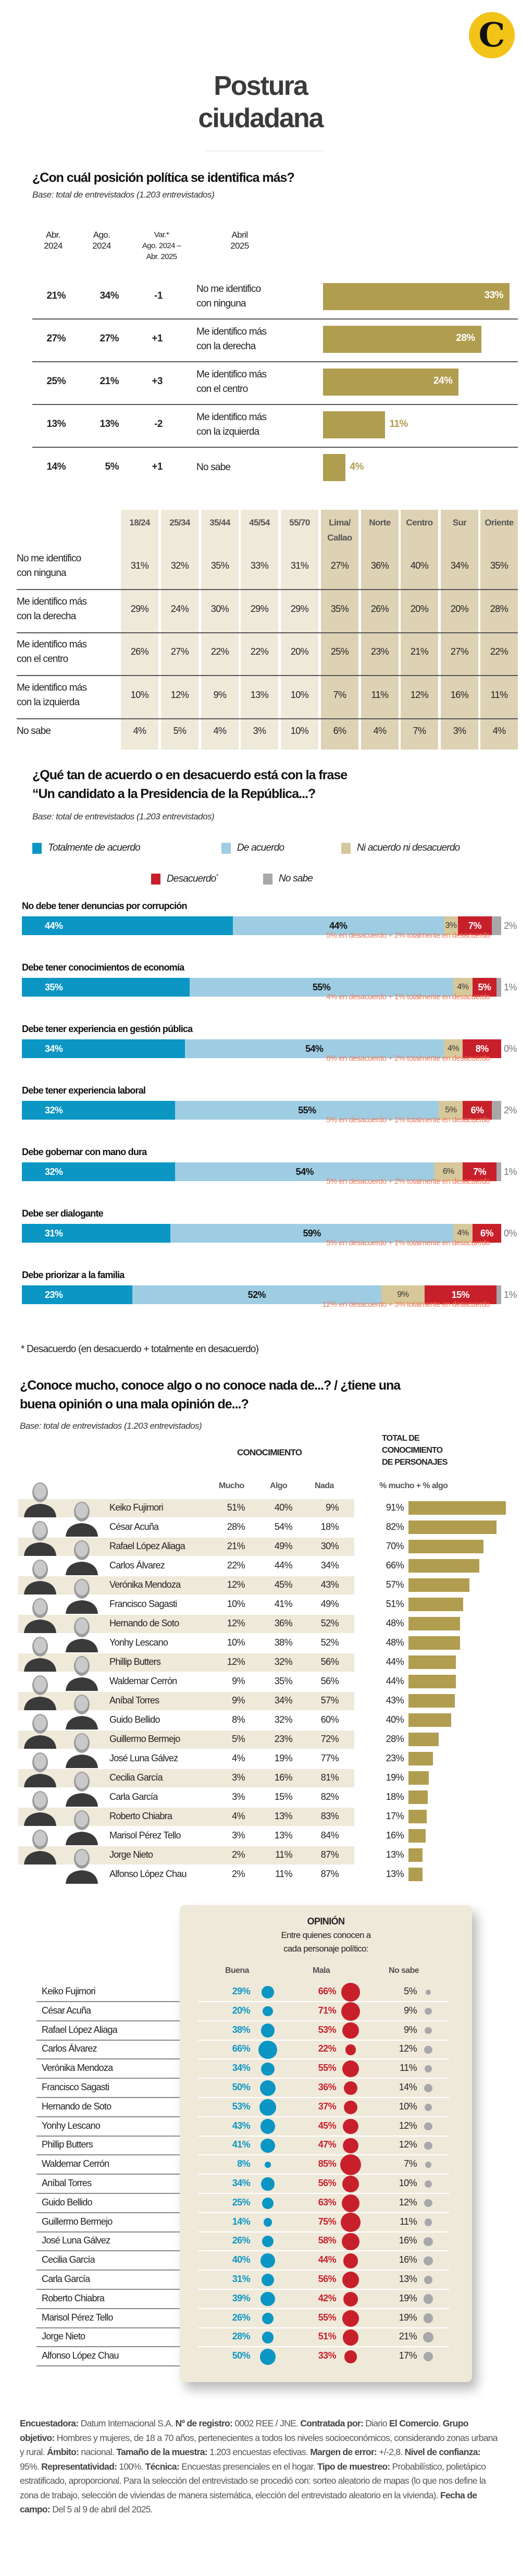  What do you see at coordinates (66, 2279) in the screenshot?
I see `opinion-person-name: Carla García` at bounding box center [66, 2279].